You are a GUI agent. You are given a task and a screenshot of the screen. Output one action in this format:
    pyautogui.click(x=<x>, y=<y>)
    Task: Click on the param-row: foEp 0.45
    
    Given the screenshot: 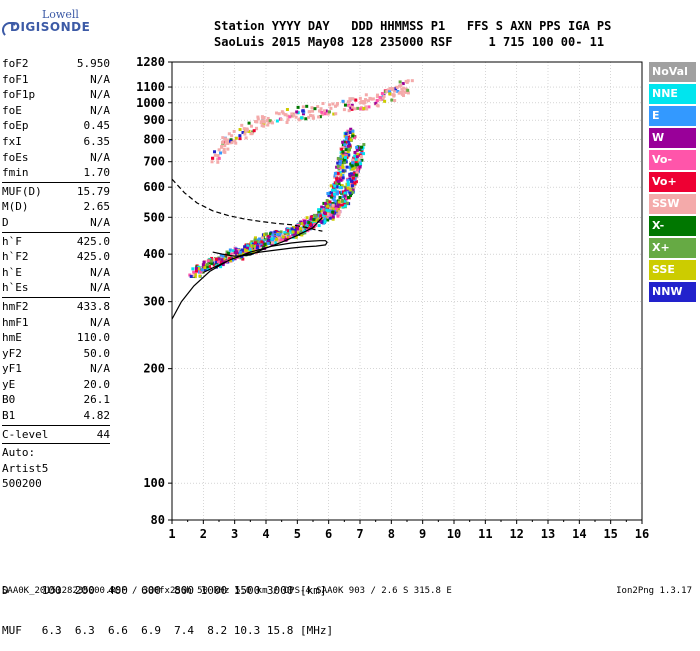 What is the action you would take?
    pyautogui.click(x=56, y=126)
    